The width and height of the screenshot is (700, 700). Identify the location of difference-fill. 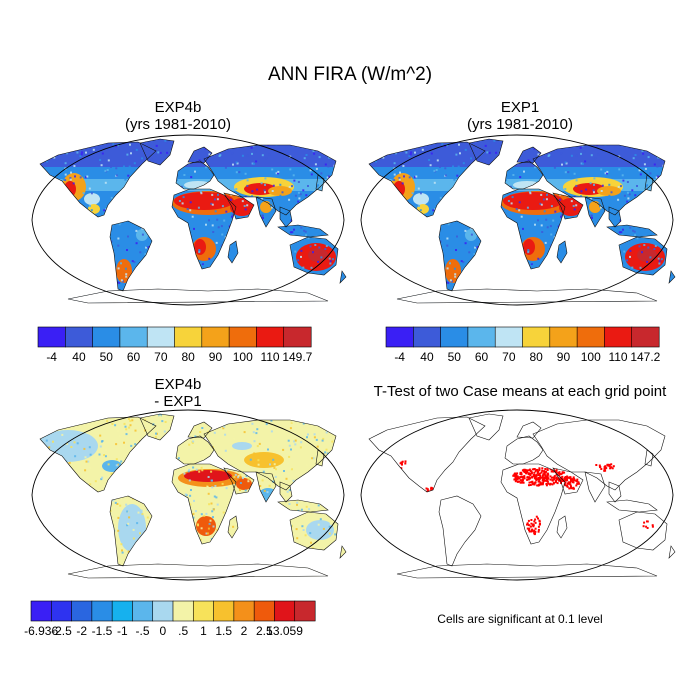
(193, 496).